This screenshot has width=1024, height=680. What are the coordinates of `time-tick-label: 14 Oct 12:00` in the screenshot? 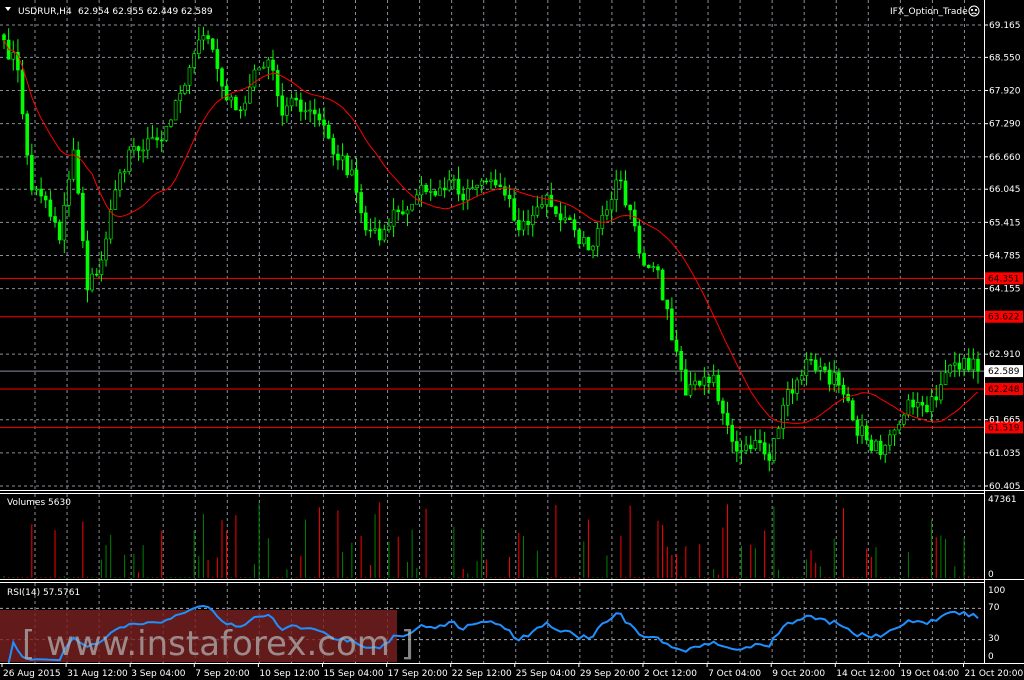 It's located at (865, 674).